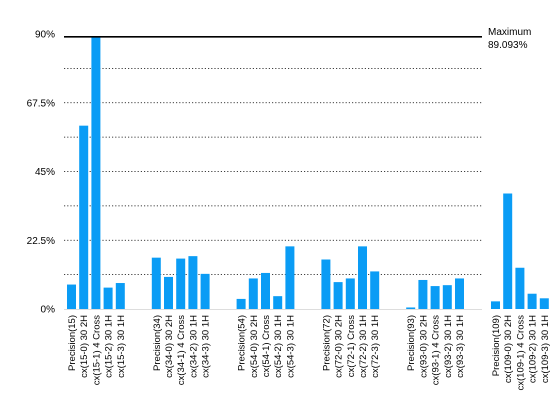 Image resolution: width=553 pixels, height=414 pixels. What do you see at coordinates (326, 343) in the screenshot?
I see `x-tick-label: Precision(72)` at bounding box center [326, 343].